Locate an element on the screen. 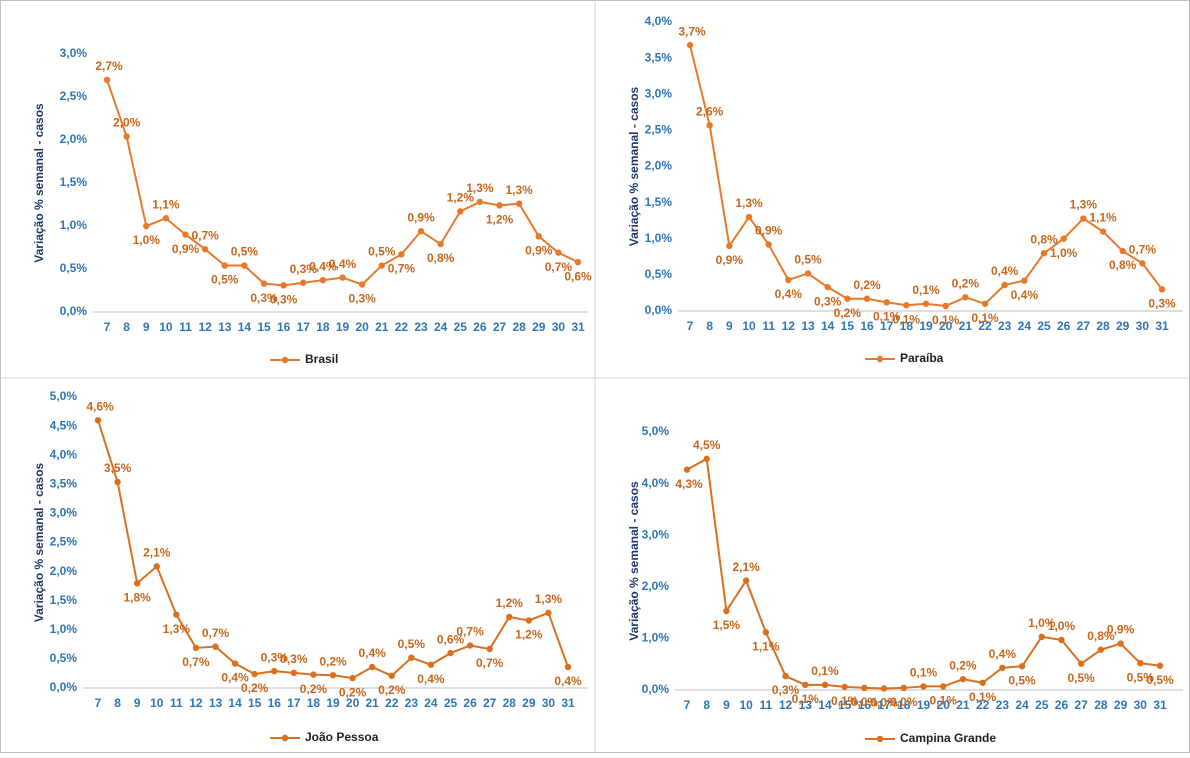 This screenshot has width=1190, height=758. data-label: 1,3% is located at coordinates (549, 599).